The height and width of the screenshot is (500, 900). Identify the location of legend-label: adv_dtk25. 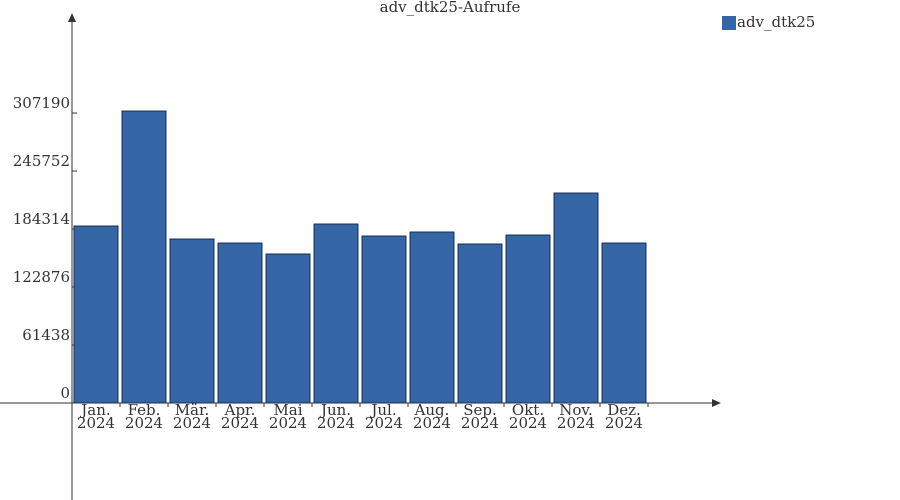
(776, 22).